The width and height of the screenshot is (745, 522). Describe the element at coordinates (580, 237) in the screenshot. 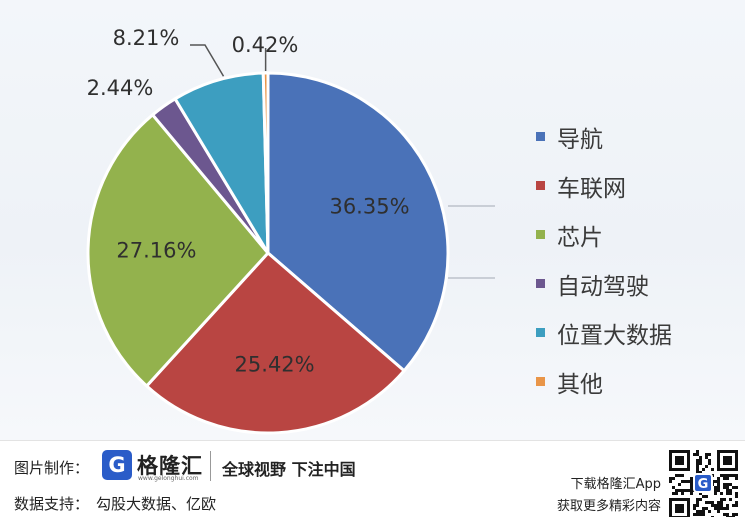

I see `legend-label: 芯片` at that location.